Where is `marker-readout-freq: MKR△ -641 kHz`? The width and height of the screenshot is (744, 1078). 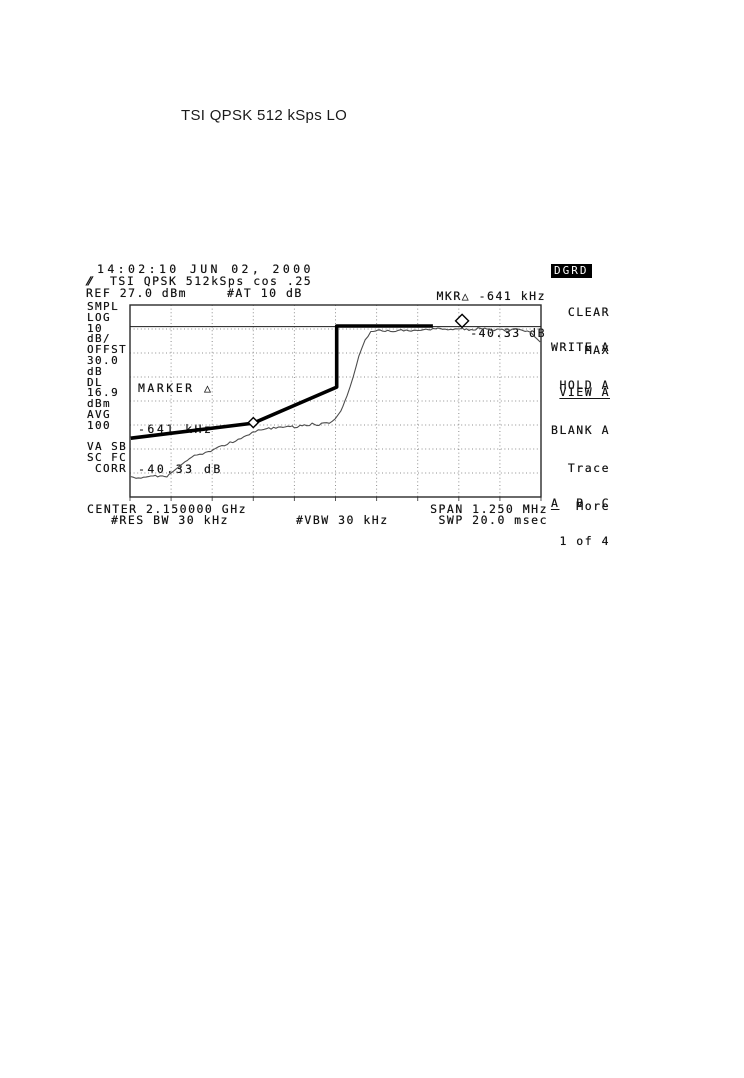 marker-readout-freq: MKR△ -641 kHz is located at coordinates (491, 296).